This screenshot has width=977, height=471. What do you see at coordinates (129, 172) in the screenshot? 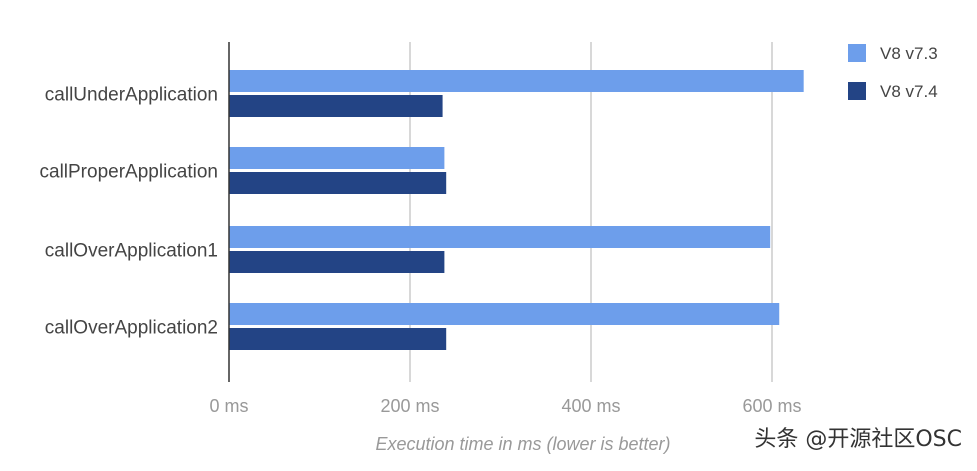
I see `category-label: callProperApplication` at bounding box center [129, 172].